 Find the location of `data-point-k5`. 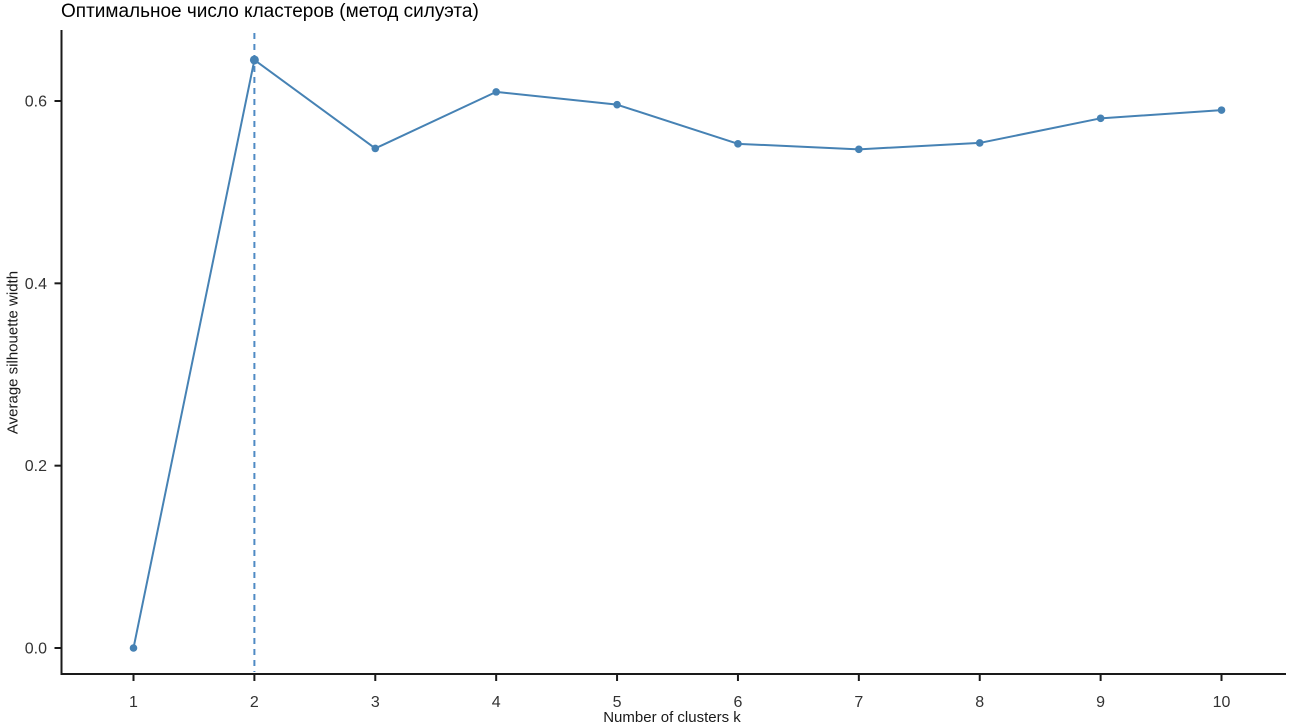

data-point-k5 is located at coordinates (617, 104).